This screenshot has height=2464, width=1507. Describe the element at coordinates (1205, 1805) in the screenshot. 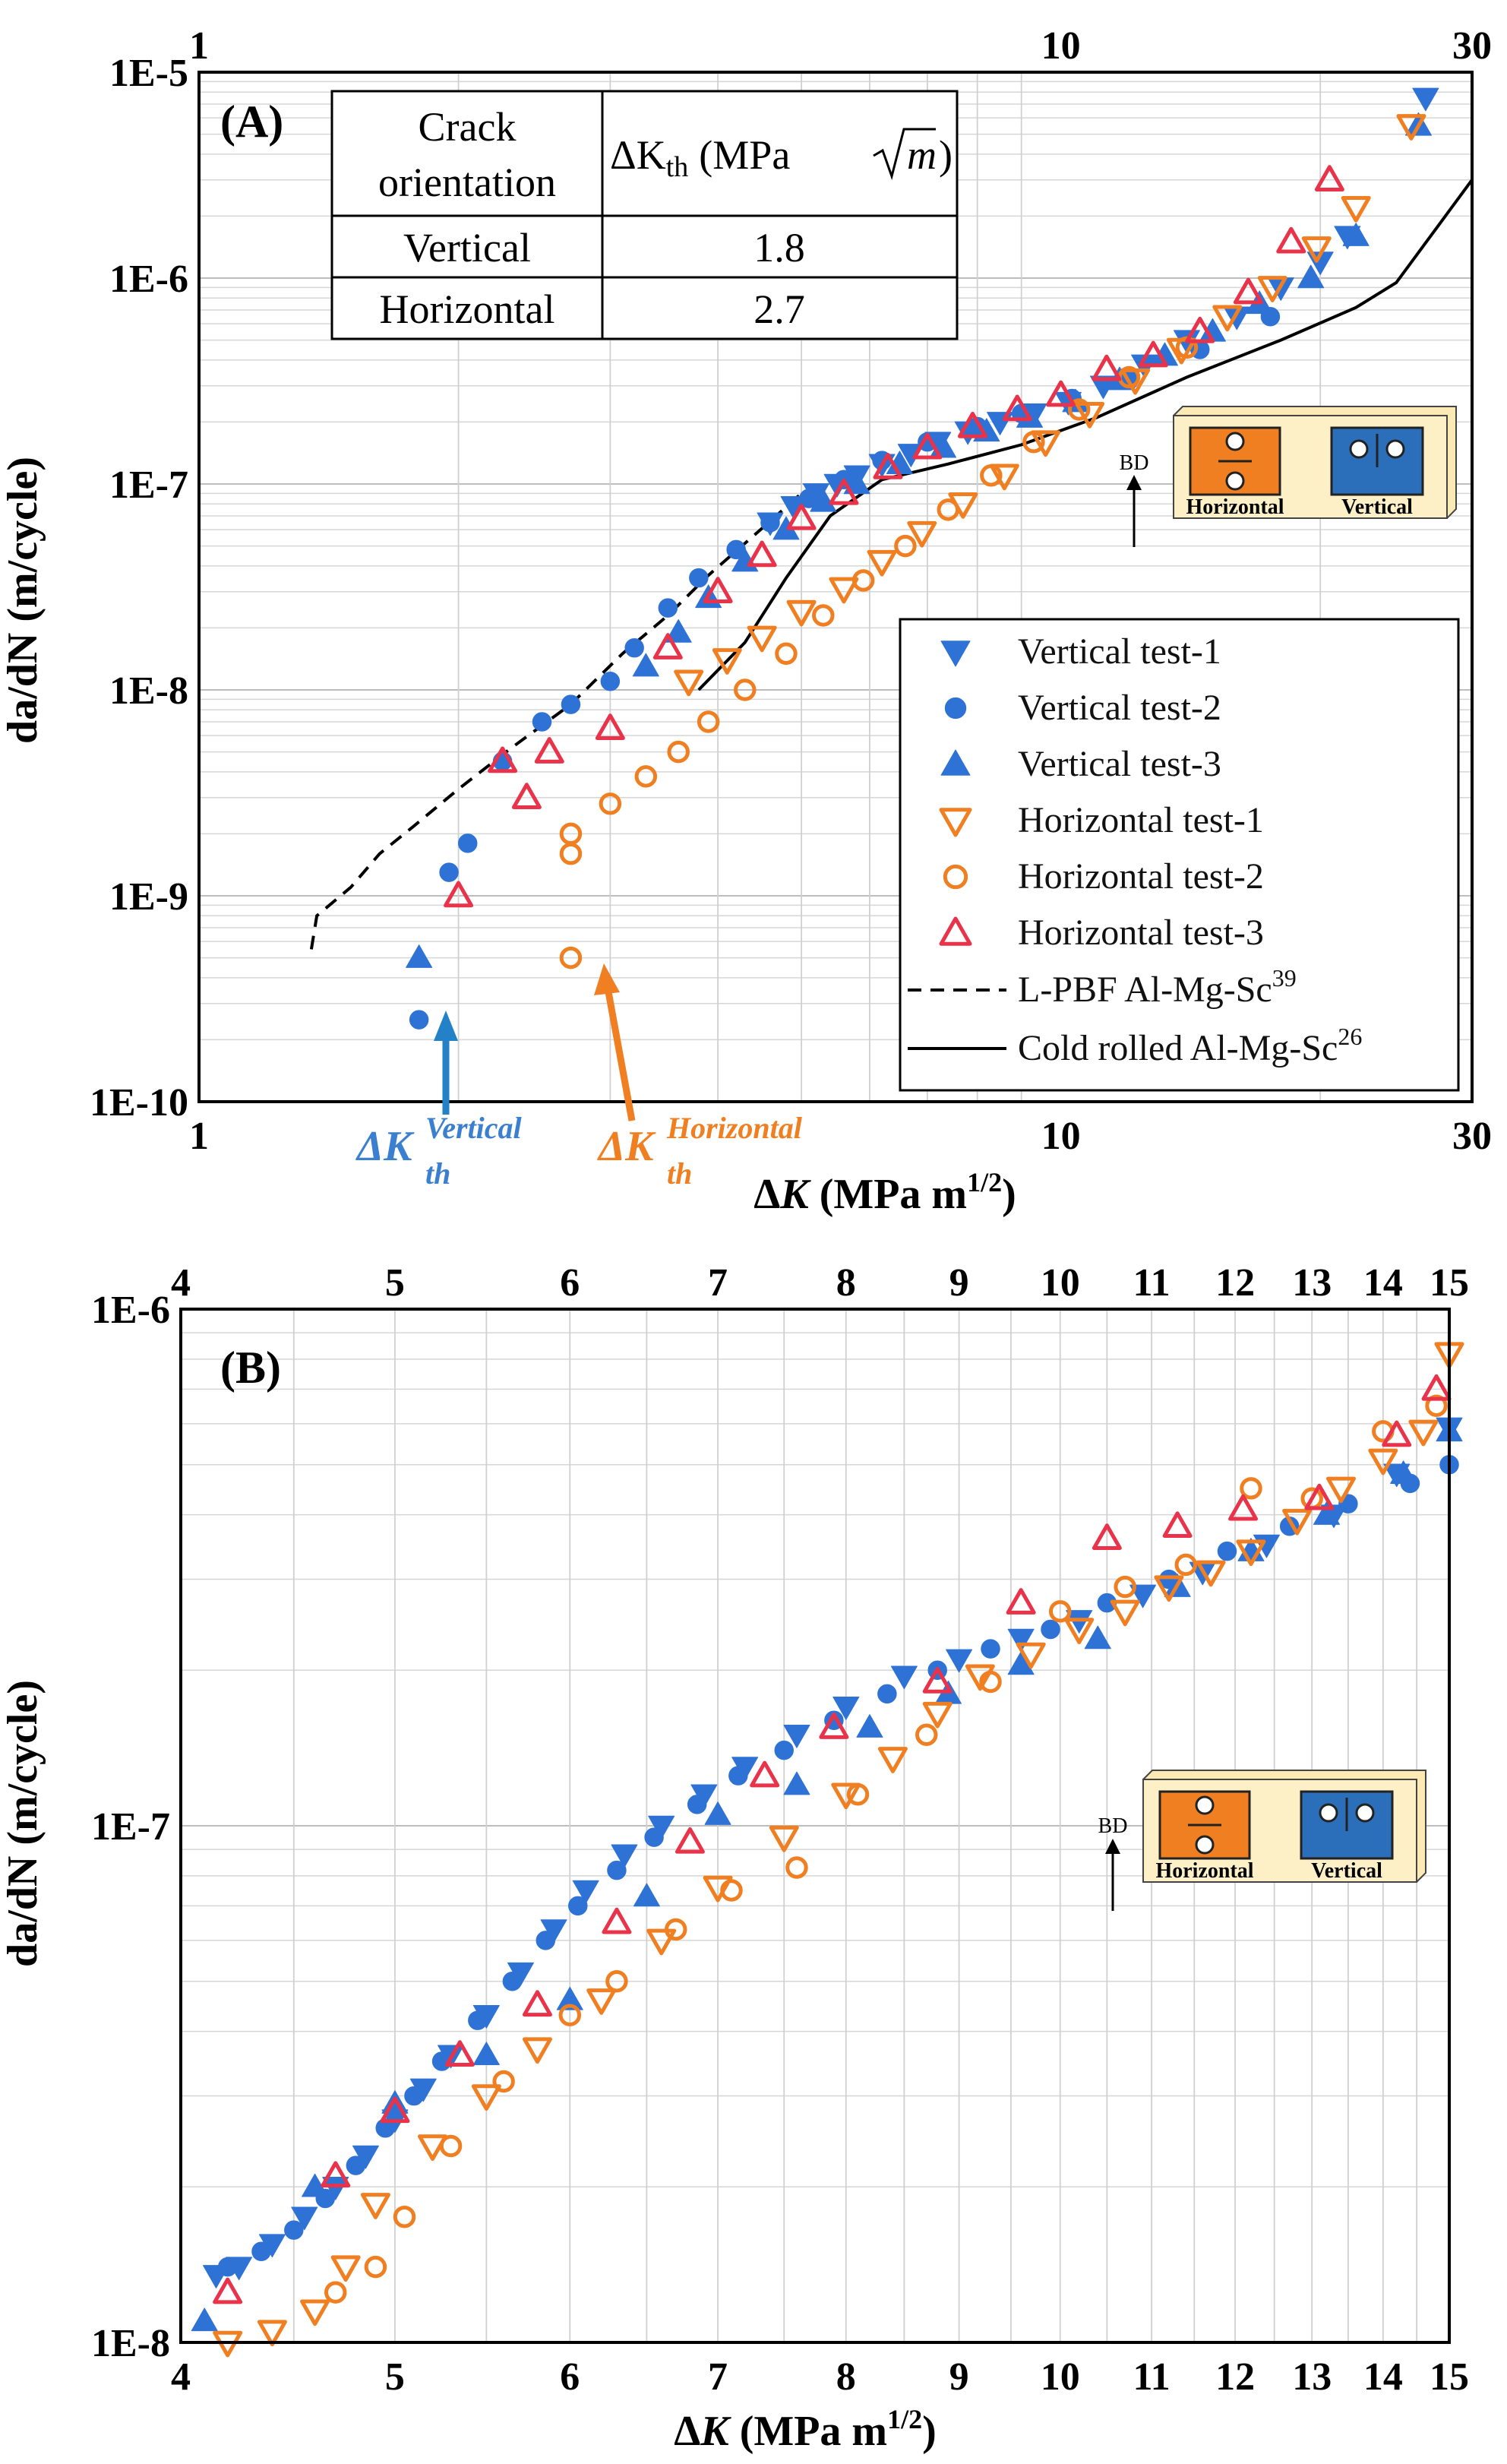

I see `inset-b-horizontal-hole-top` at that location.